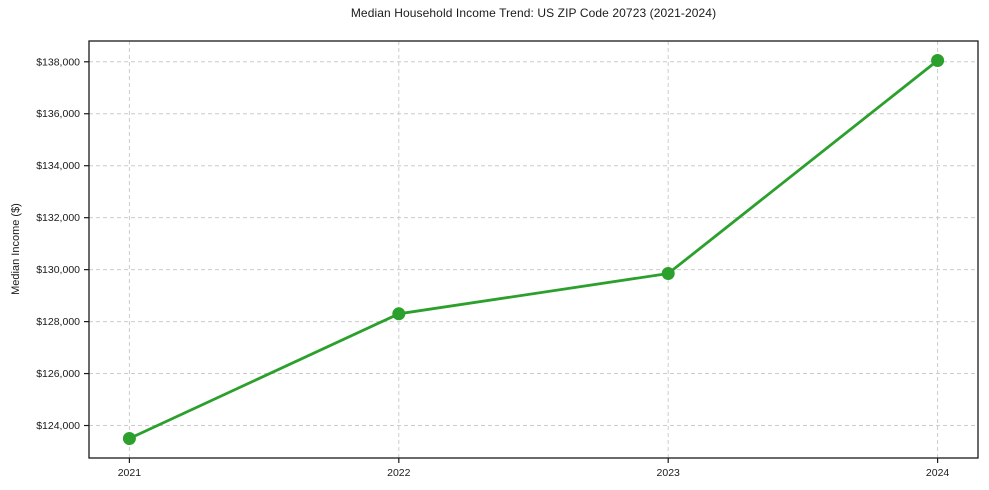 The width and height of the screenshot is (989, 490). I want to click on x-tick-label: 2023, so click(669, 473).